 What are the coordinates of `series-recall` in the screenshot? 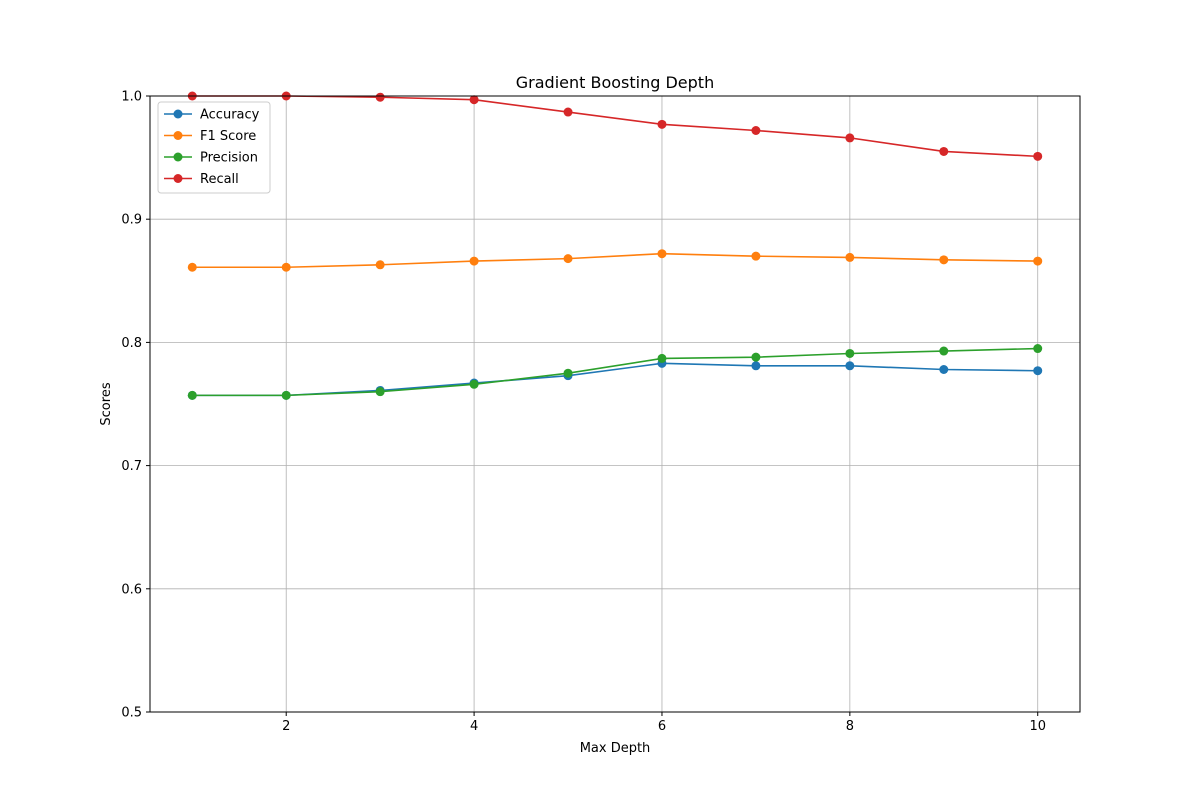 It's located at (615, 126).